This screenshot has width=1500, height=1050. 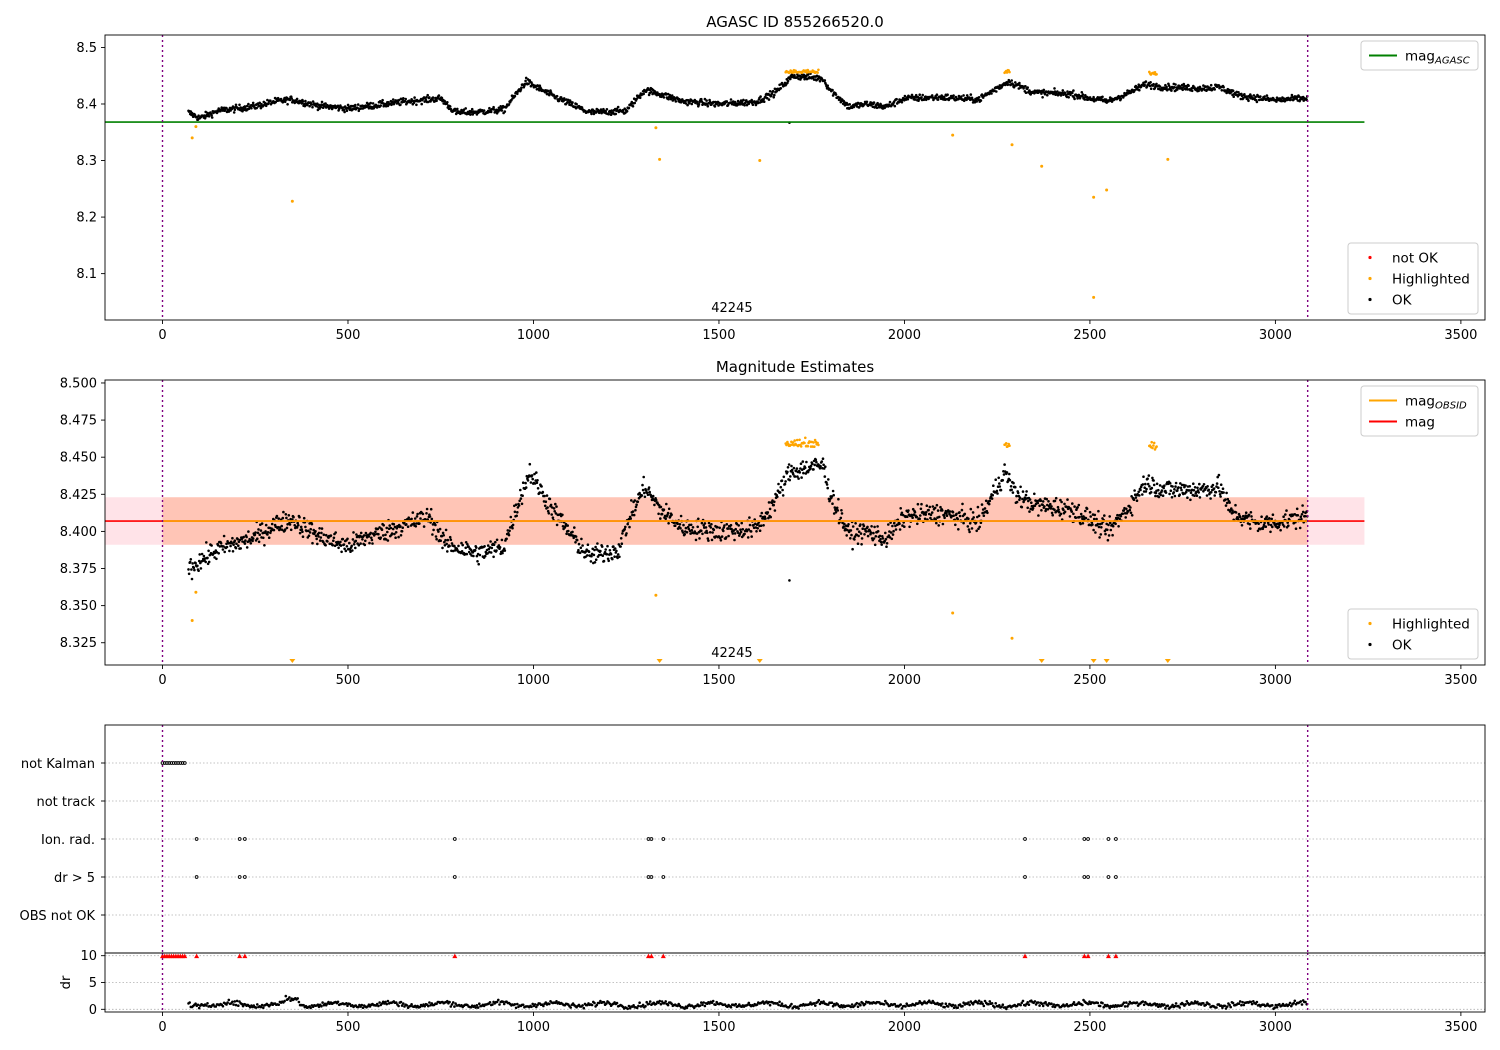 I want to click on flags-flag-point, so click(x=1116, y=877).